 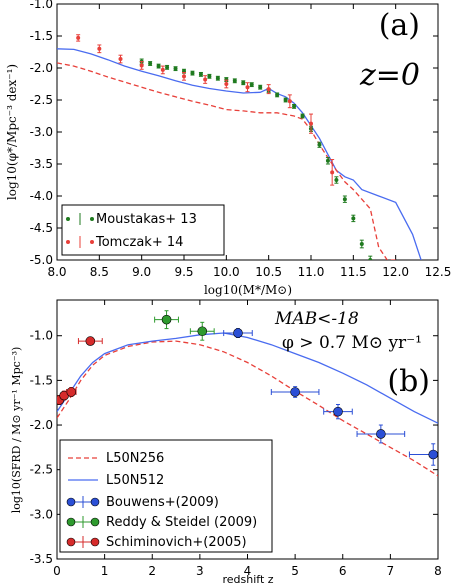 What do you see at coordinates (146, 219) in the screenshot?
I see `legend-moustakas: Moustakas+ 13` at bounding box center [146, 219].